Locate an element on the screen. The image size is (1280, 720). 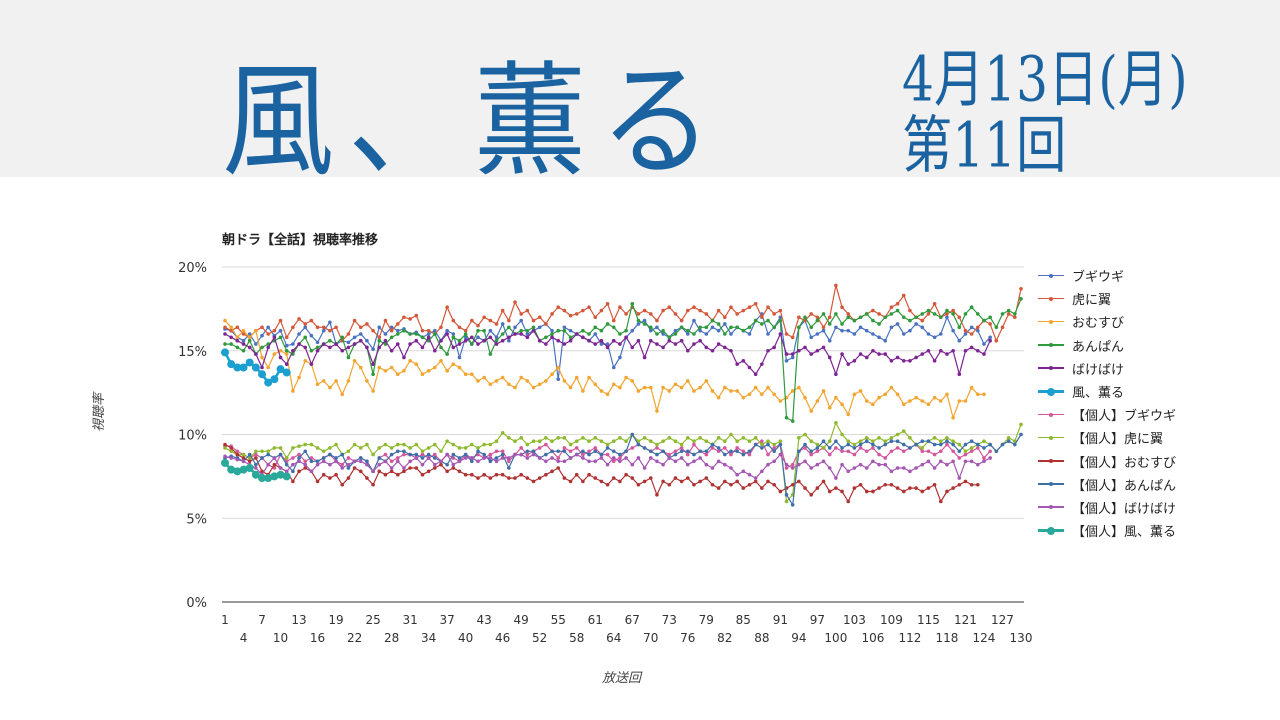
legend-item: 【個人】あんぱん is located at coordinates (1107, 484).